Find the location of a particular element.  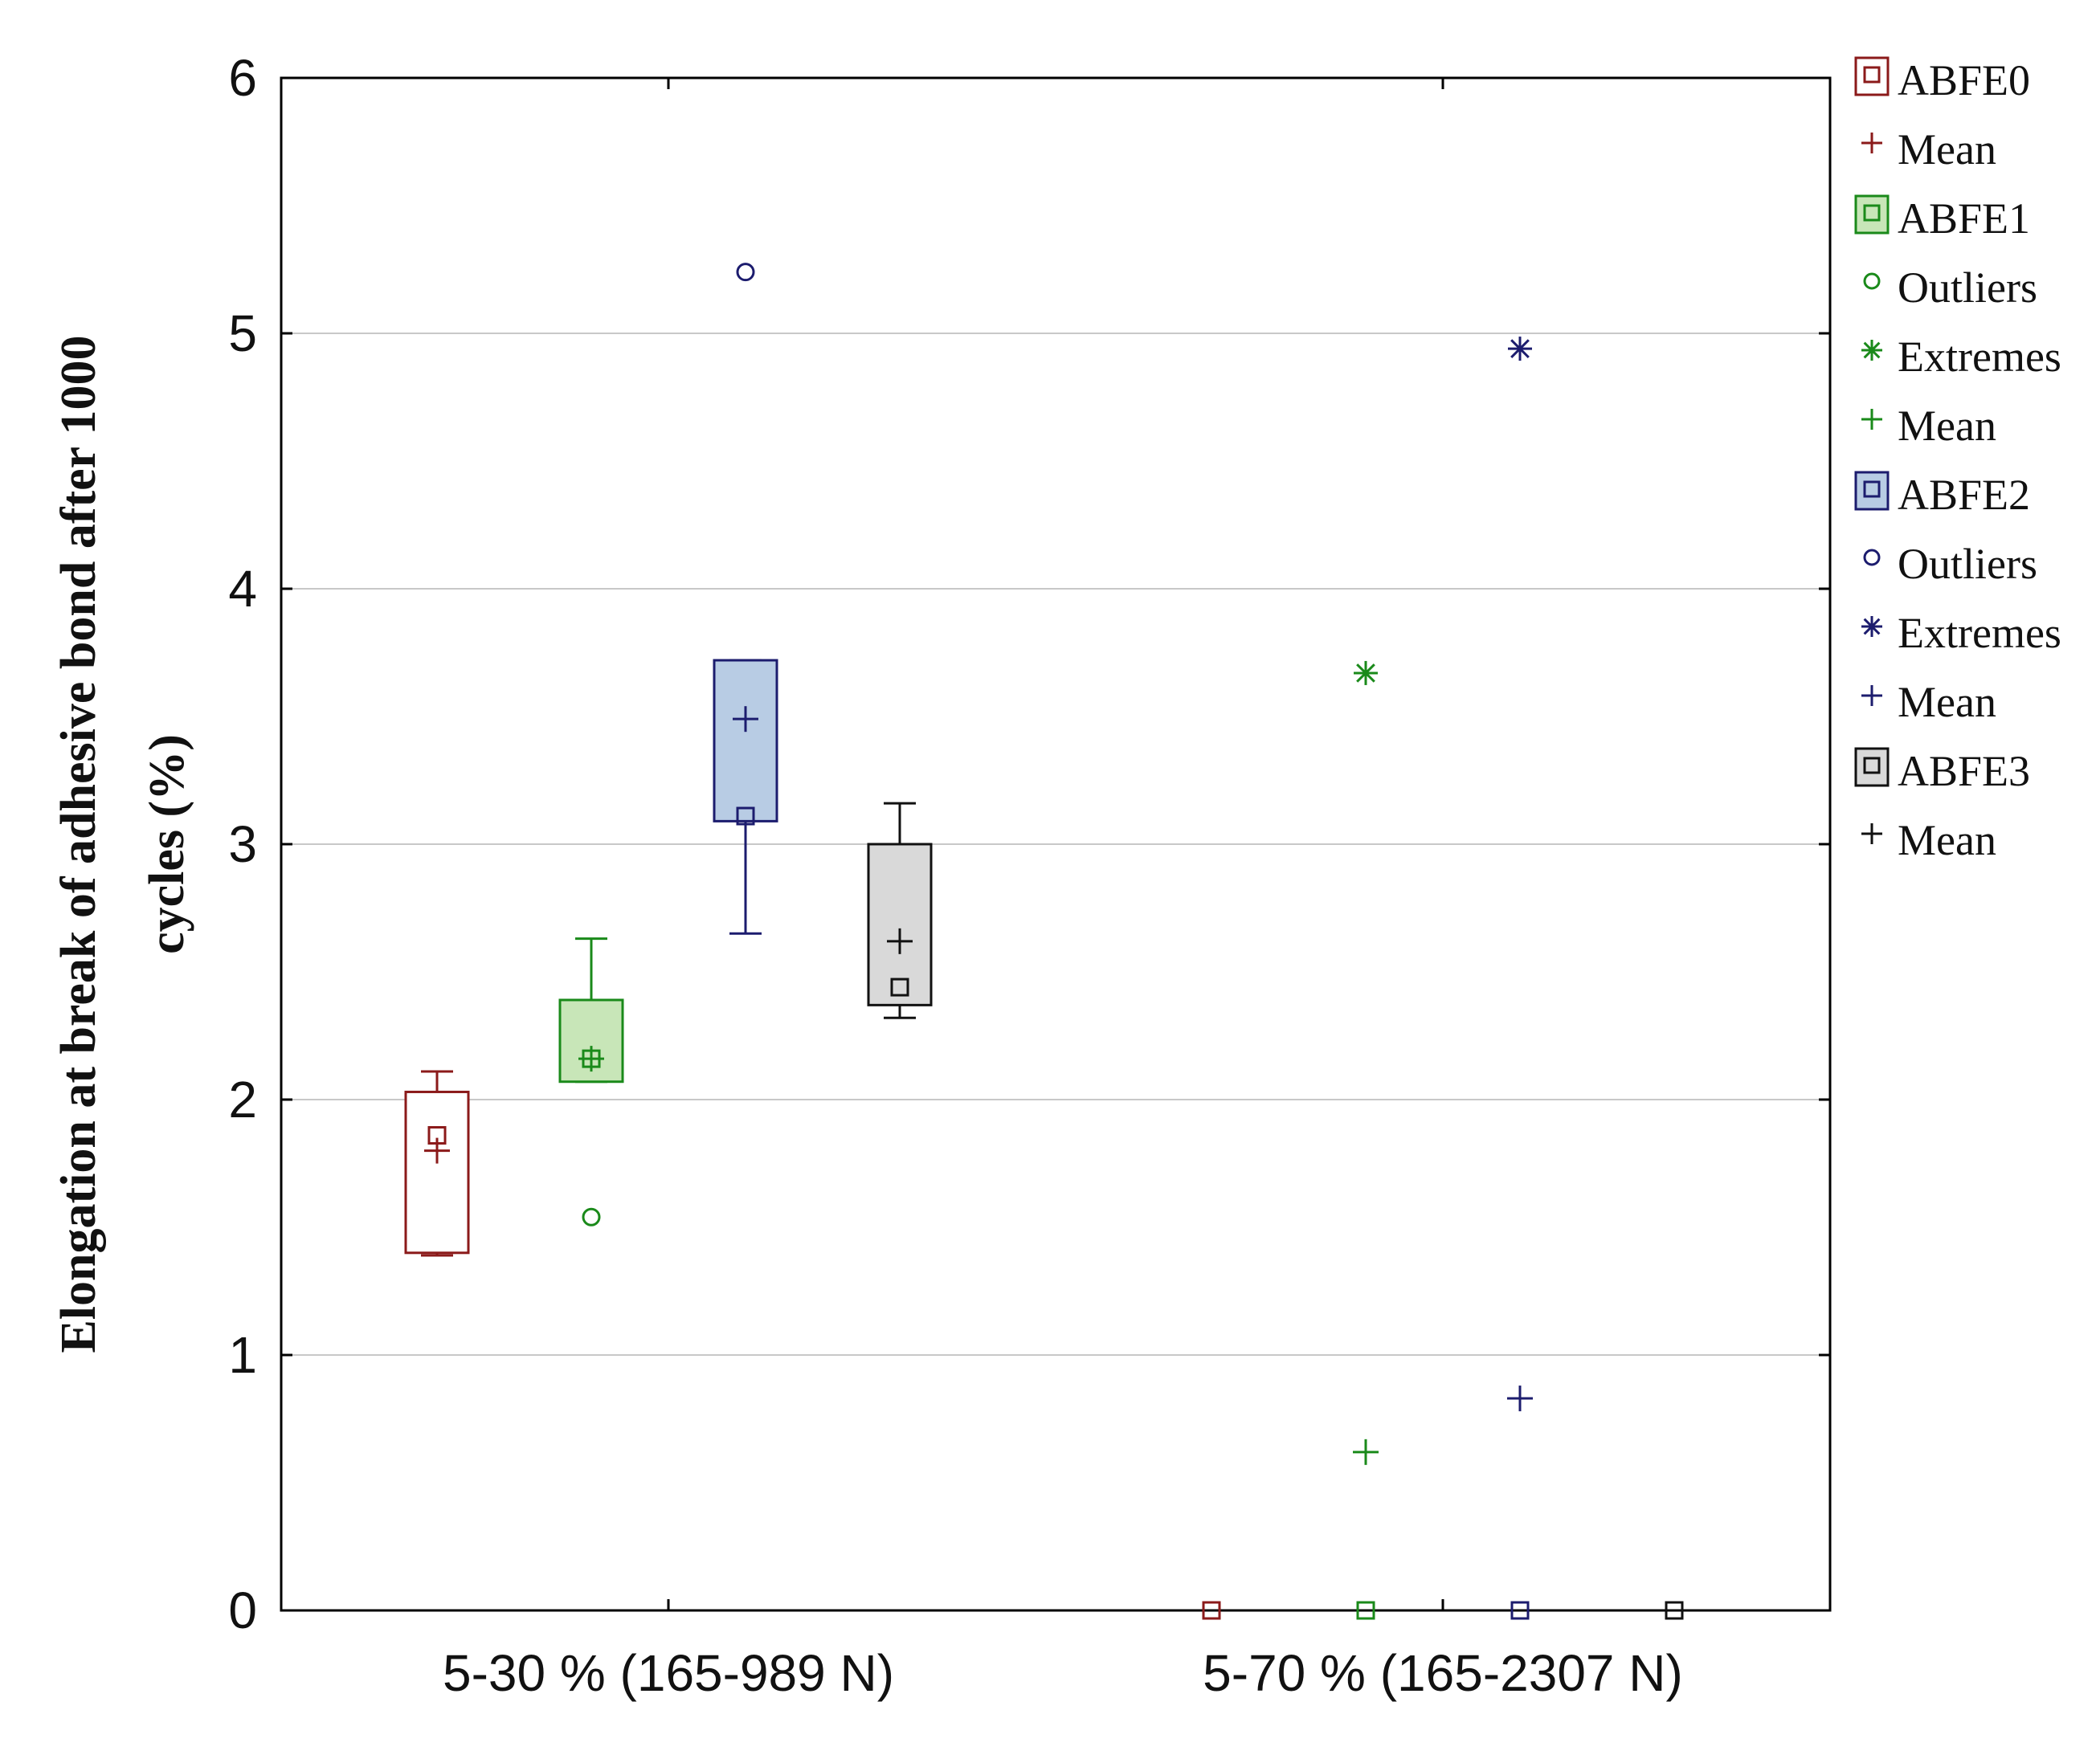

box-abfe0-cat0 is located at coordinates (437, 1163).